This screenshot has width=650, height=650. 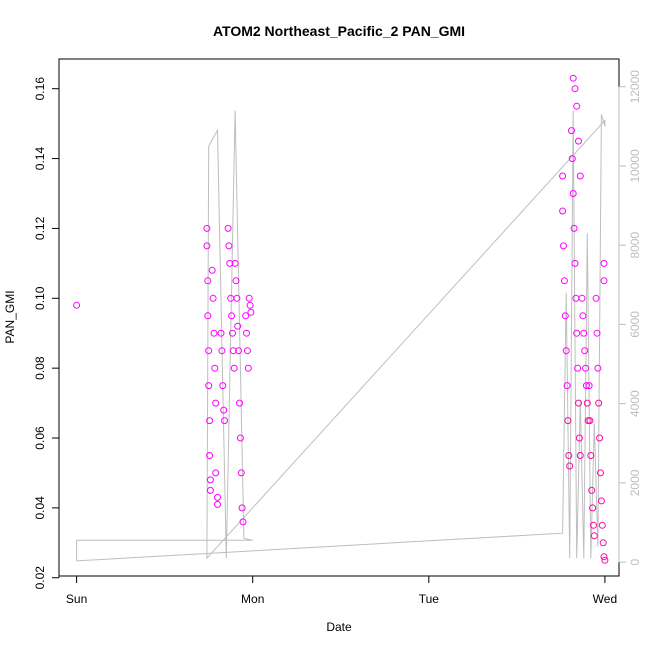 What do you see at coordinates (635, 561) in the screenshot?
I see `y2-tick-label: 0` at bounding box center [635, 561].